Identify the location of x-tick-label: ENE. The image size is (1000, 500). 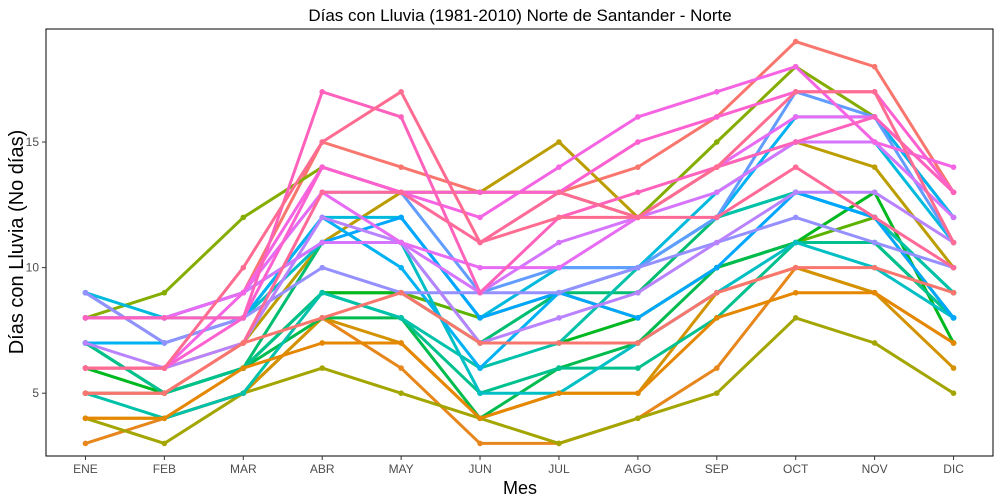
(85, 469).